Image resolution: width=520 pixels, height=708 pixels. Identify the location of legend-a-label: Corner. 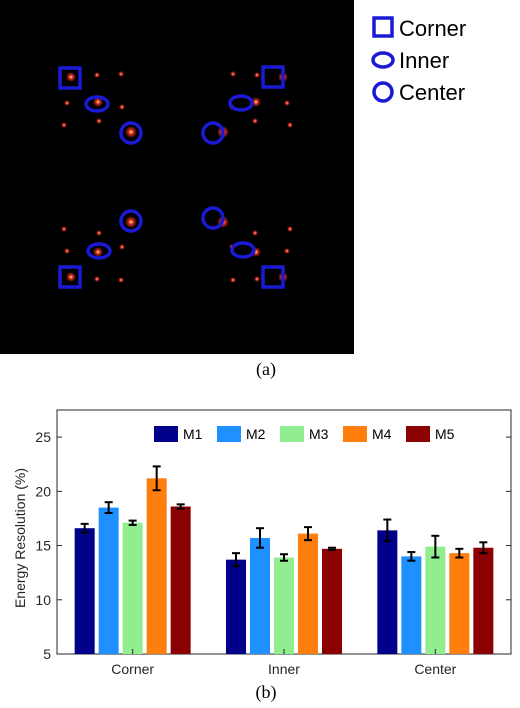
(432, 28).